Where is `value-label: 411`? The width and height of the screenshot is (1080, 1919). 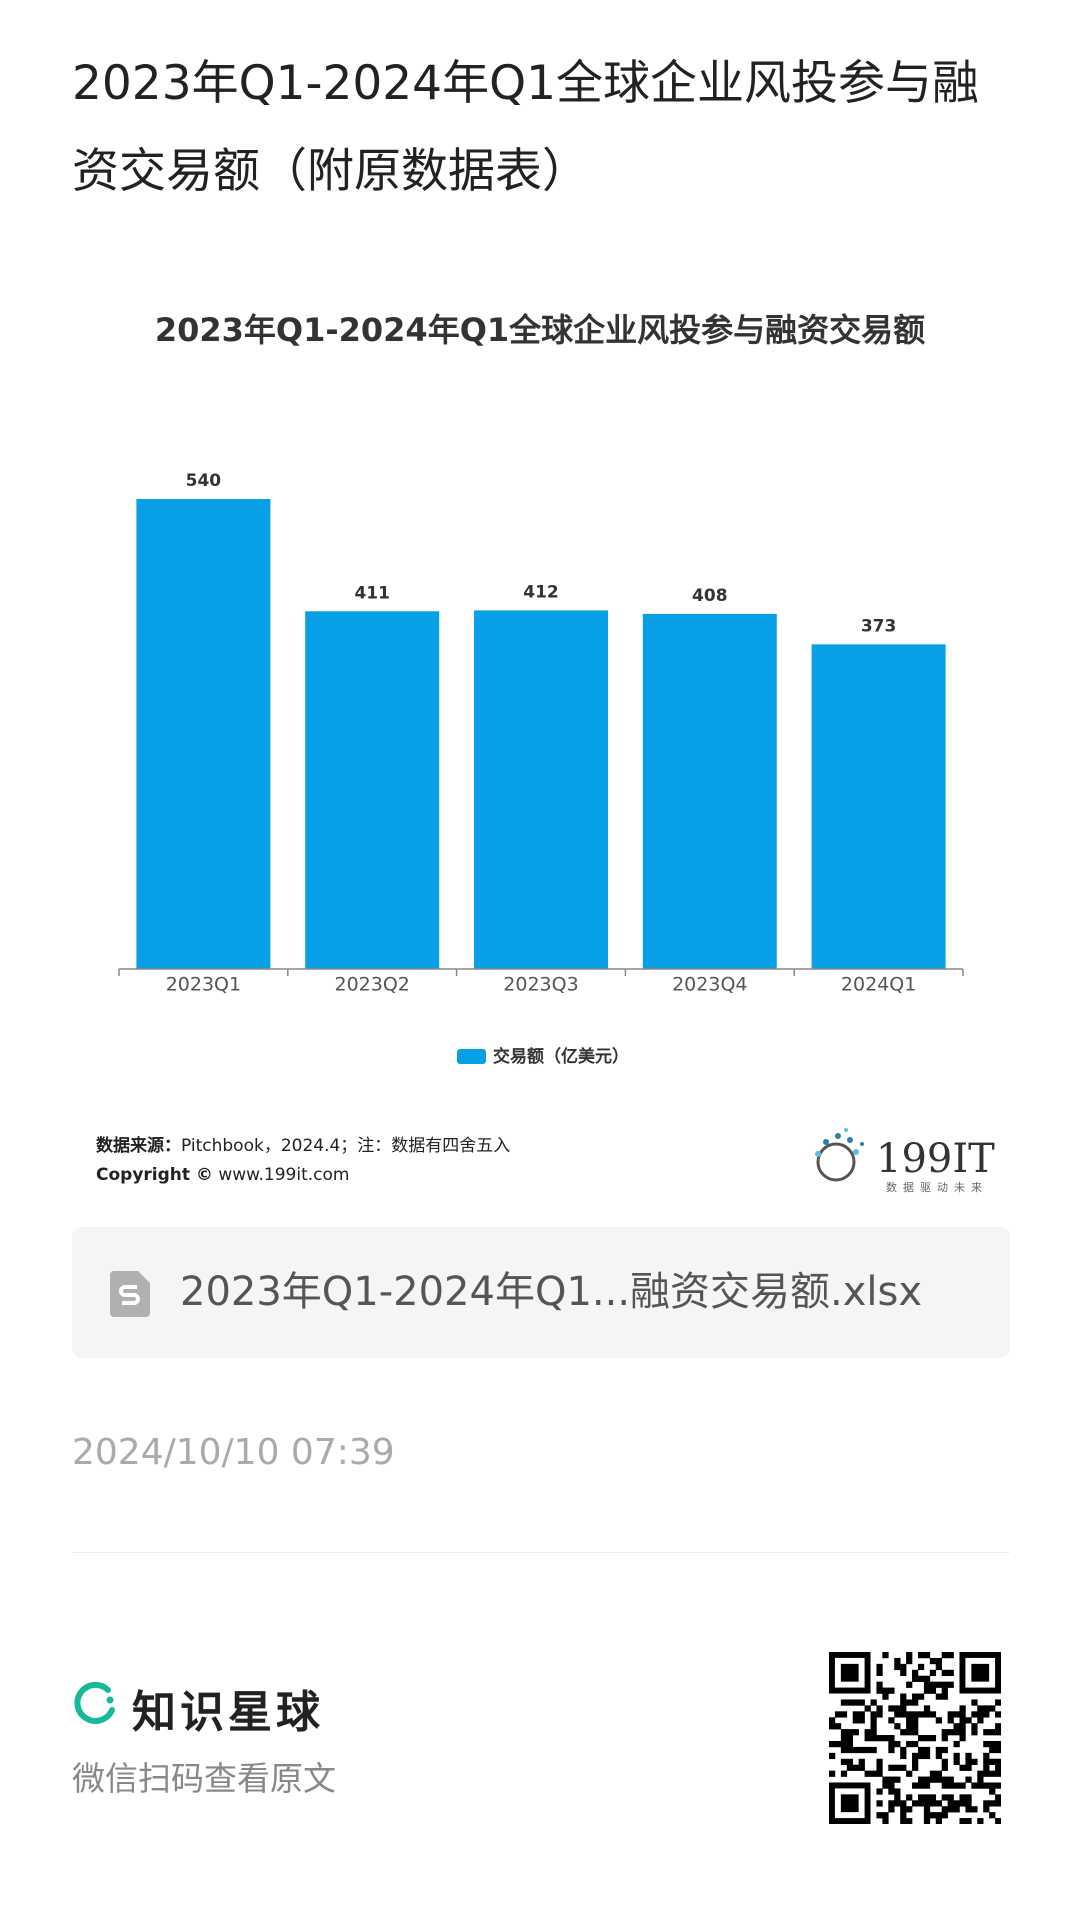
value-label: 411 is located at coordinates (372, 593).